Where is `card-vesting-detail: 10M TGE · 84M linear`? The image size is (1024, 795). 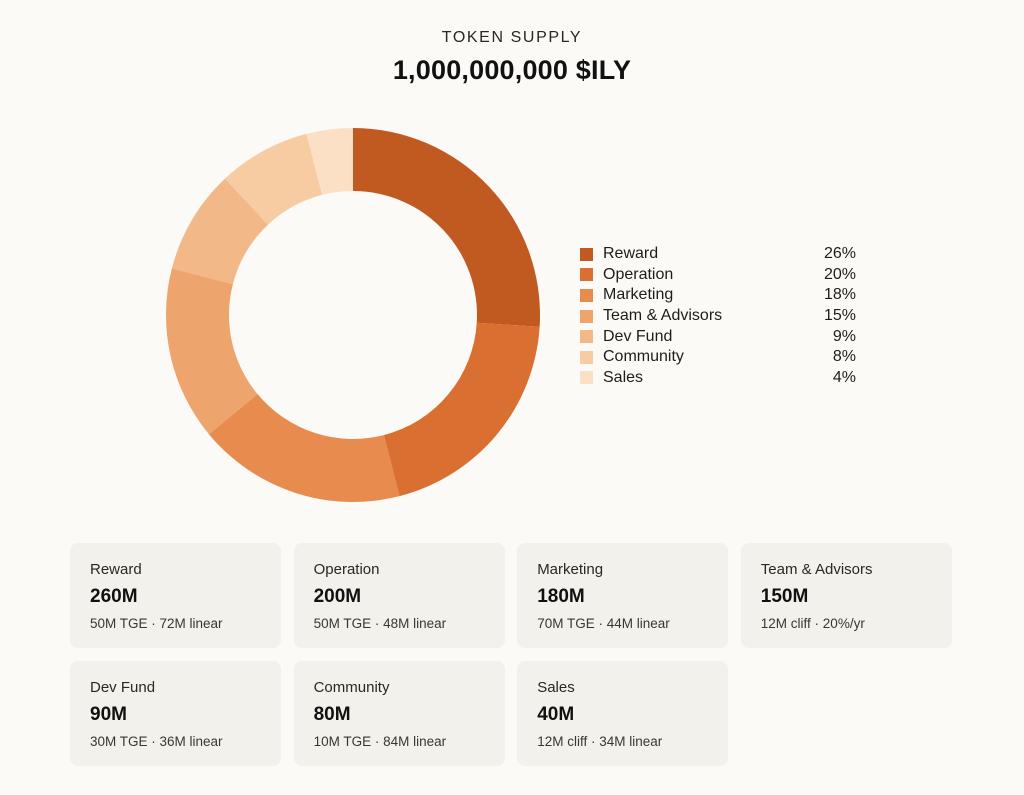 card-vesting-detail: 10M TGE · 84M linear is located at coordinates (380, 741).